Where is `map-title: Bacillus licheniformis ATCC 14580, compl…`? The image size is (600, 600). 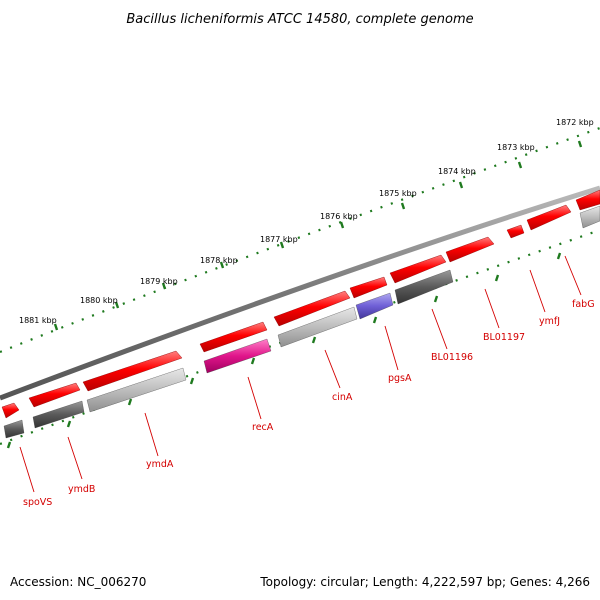
map-title: Bacillus licheniformis ATCC 14580, compl… is located at coordinates (299, 19).